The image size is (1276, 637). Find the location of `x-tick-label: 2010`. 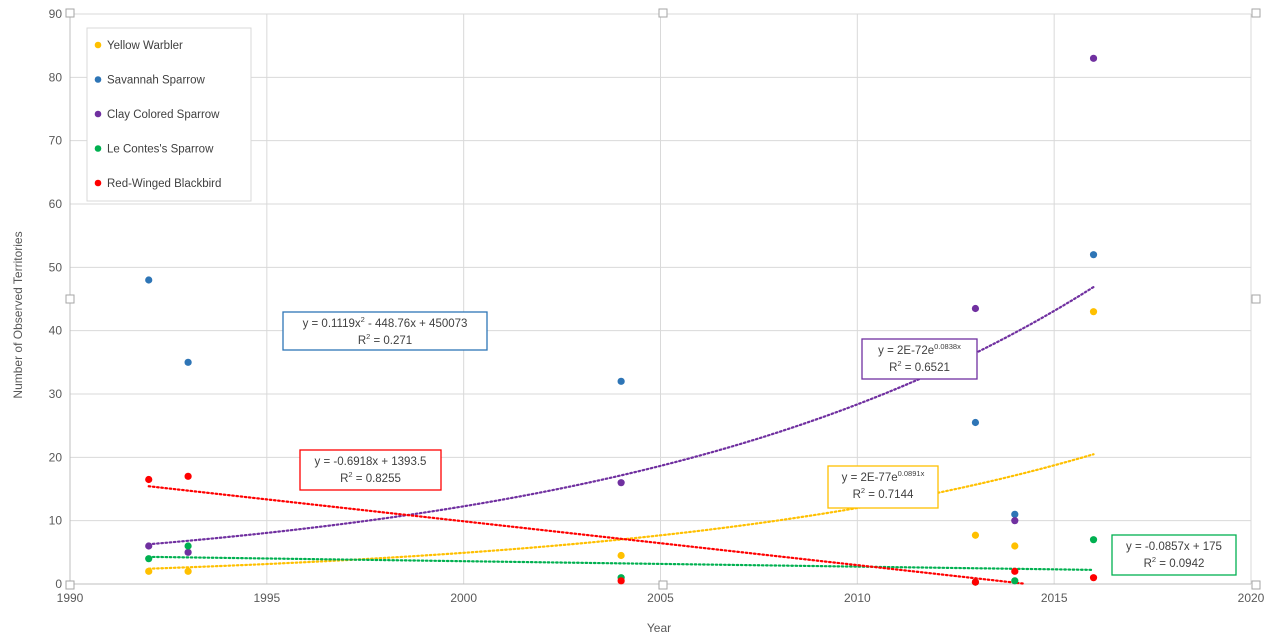

x-tick-label: 2010 is located at coordinates (857, 598).